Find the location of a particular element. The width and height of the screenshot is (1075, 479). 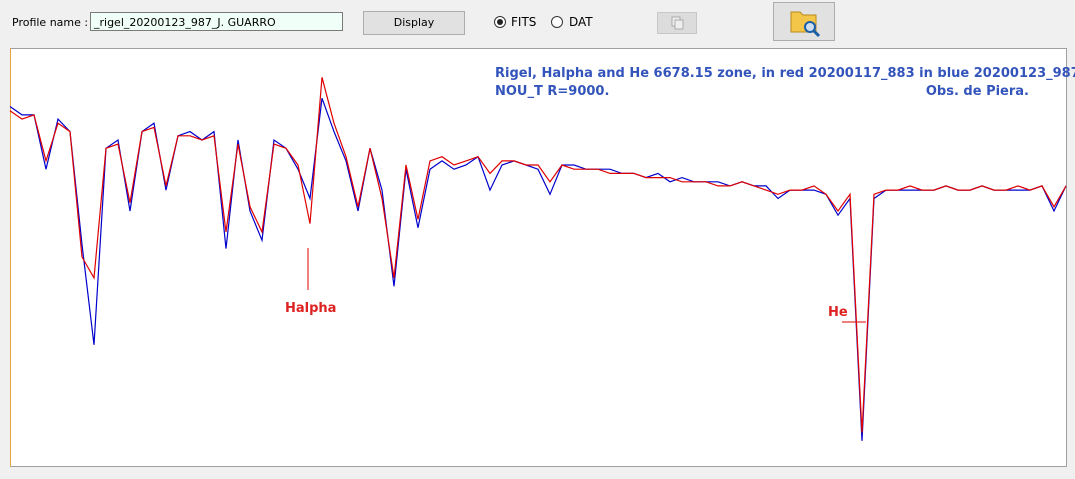

copy-icon is located at coordinates (677, 23).